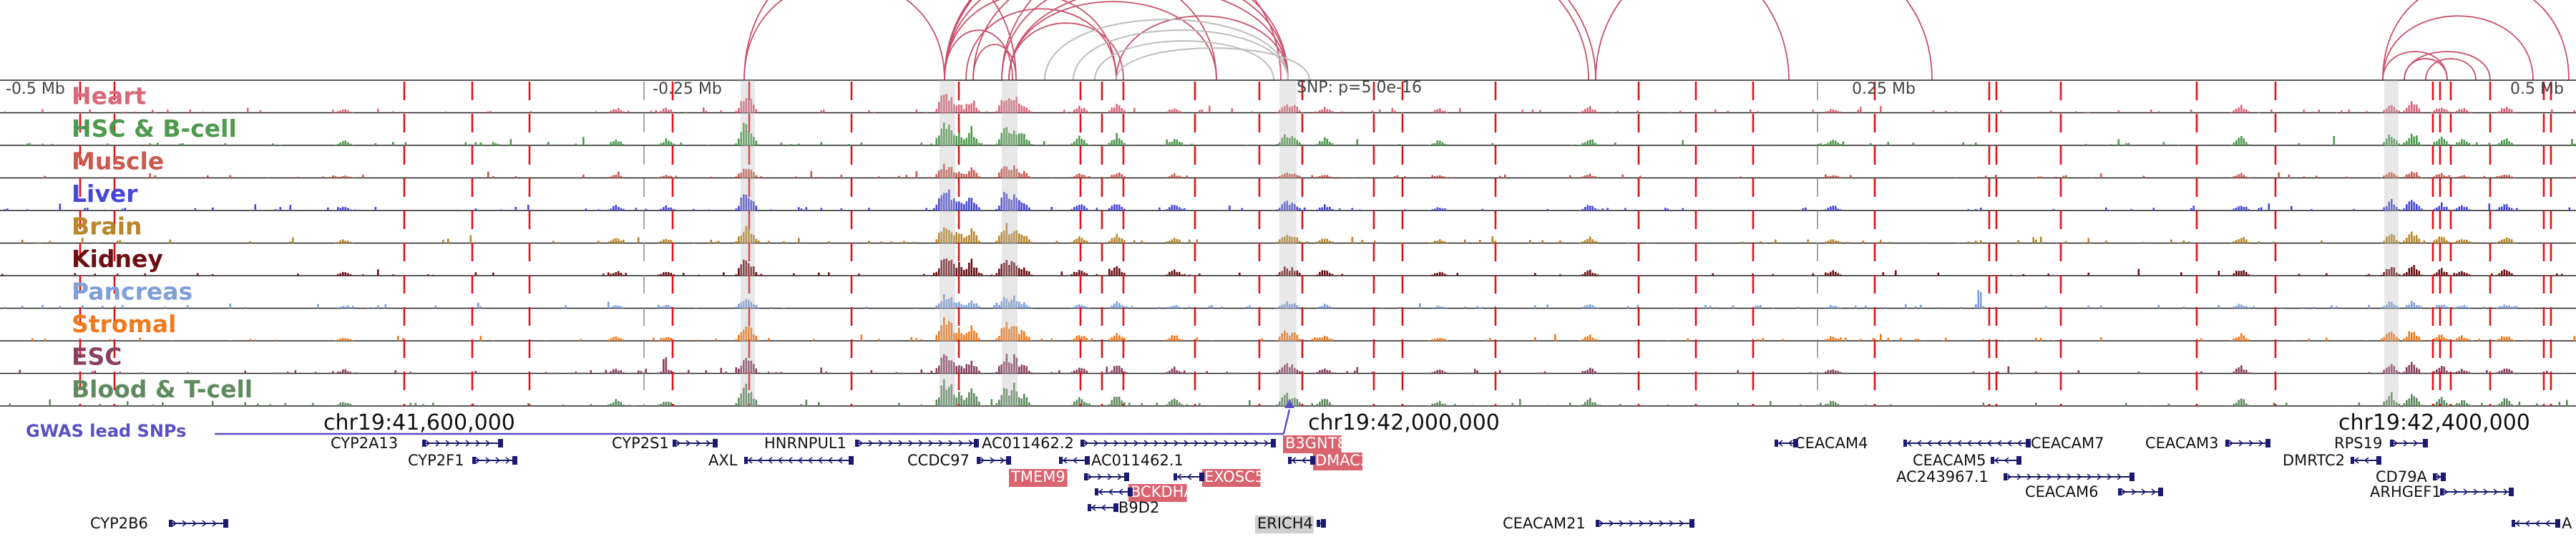 The height and width of the screenshot is (537, 2576). What do you see at coordinates (1949, 460) in the screenshot?
I see `gene-label: CEACAM5` at bounding box center [1949, 460].